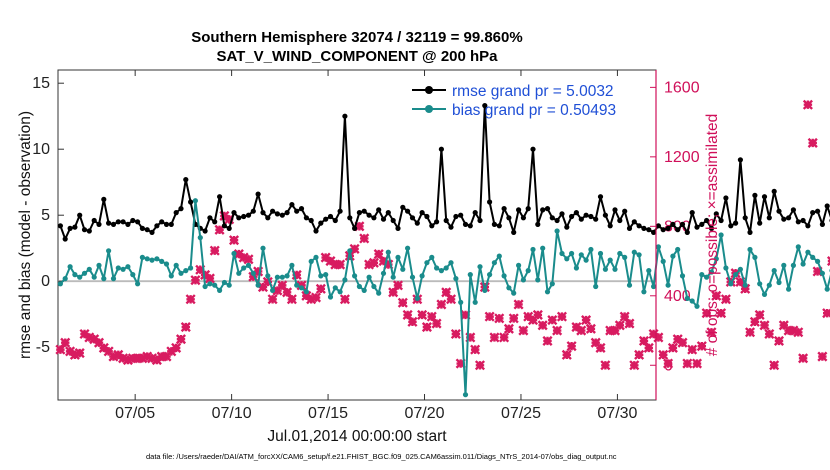 The width and height of the screenshot is (830, 470). Describe the element at coordinates (43, 347) in the screenshot. I see `y-tick-label: -5` at that location.